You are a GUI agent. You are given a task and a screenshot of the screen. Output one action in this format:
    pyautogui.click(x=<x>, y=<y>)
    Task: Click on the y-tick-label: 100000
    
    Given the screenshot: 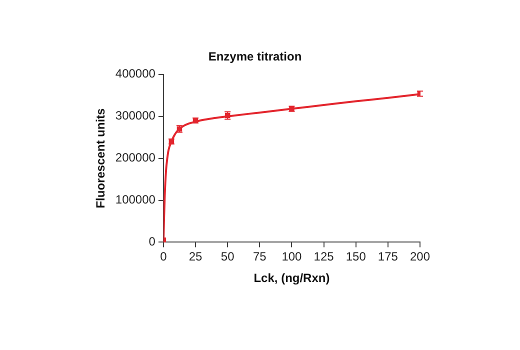 What is the action you would take?
    pyautogui.click(x=135, y=199)
    